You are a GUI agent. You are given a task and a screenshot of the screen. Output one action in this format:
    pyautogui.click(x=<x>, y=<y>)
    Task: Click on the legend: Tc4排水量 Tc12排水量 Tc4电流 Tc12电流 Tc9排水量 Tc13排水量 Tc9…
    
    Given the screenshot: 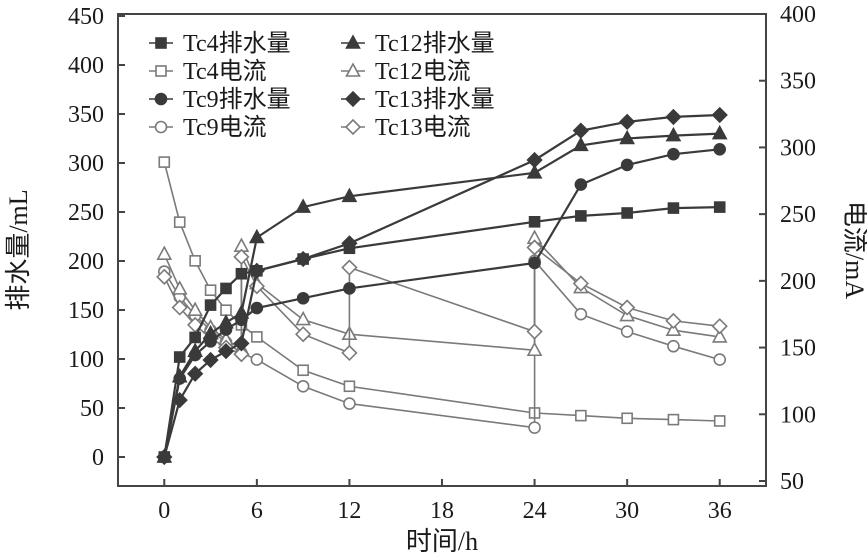 What is the action you would take?
    pyautogui.click(x=322, y=85)
    